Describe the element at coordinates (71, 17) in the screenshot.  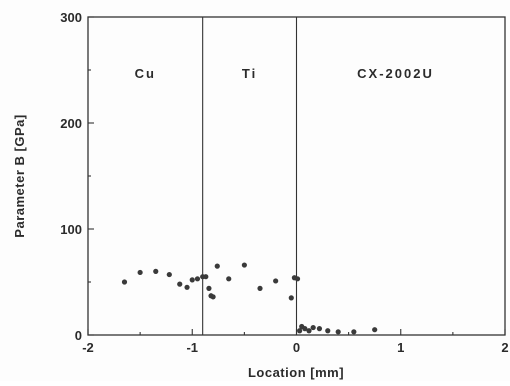
I see `y-tick-label: 300` at that location.